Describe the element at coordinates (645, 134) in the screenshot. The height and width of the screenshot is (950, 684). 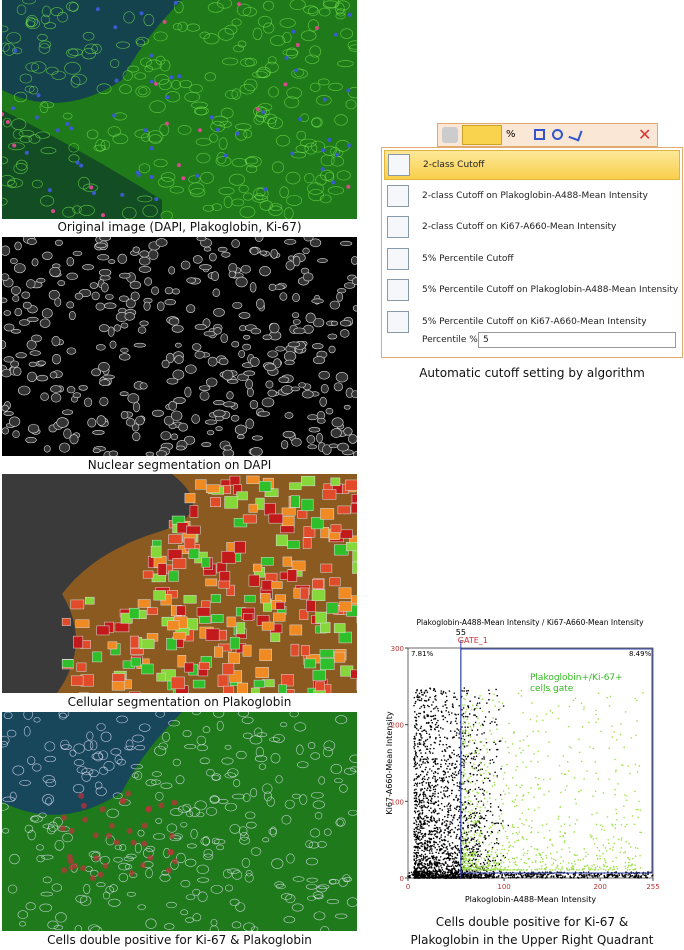
I see `close-button: ✕` at that location.